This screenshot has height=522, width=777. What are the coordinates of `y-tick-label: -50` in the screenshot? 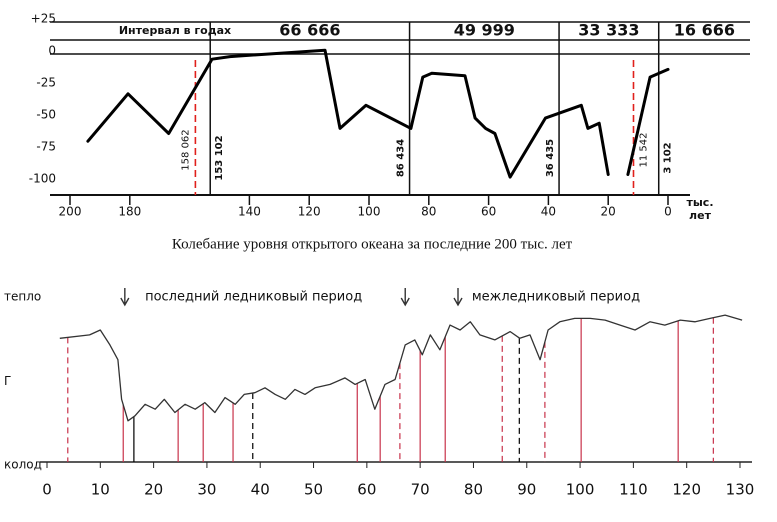 It's located at (46, 115).